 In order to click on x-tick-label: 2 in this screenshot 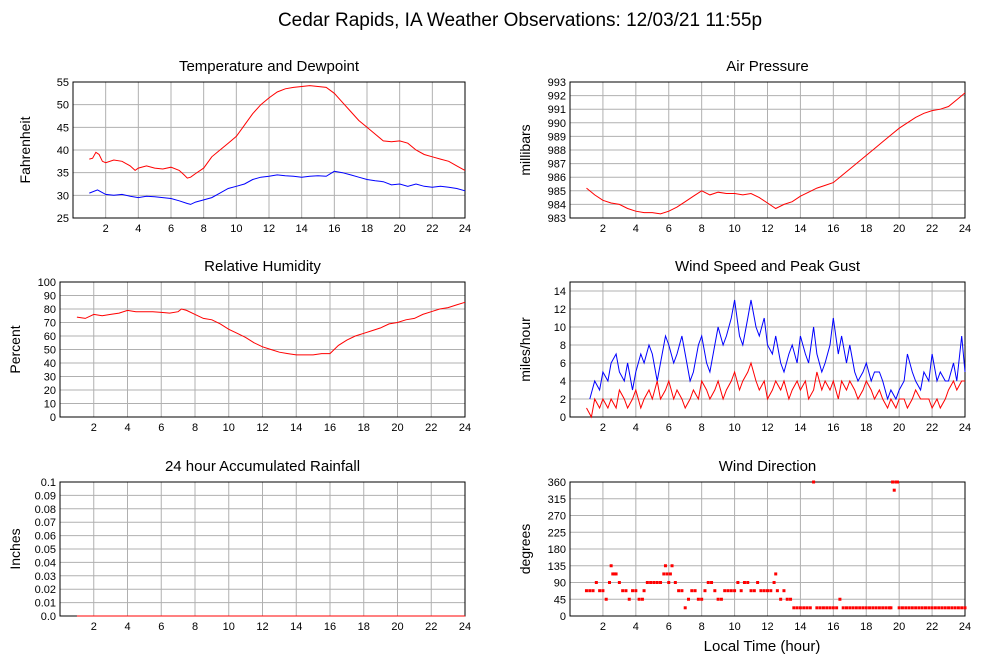, I will do `click(94, 627)`.